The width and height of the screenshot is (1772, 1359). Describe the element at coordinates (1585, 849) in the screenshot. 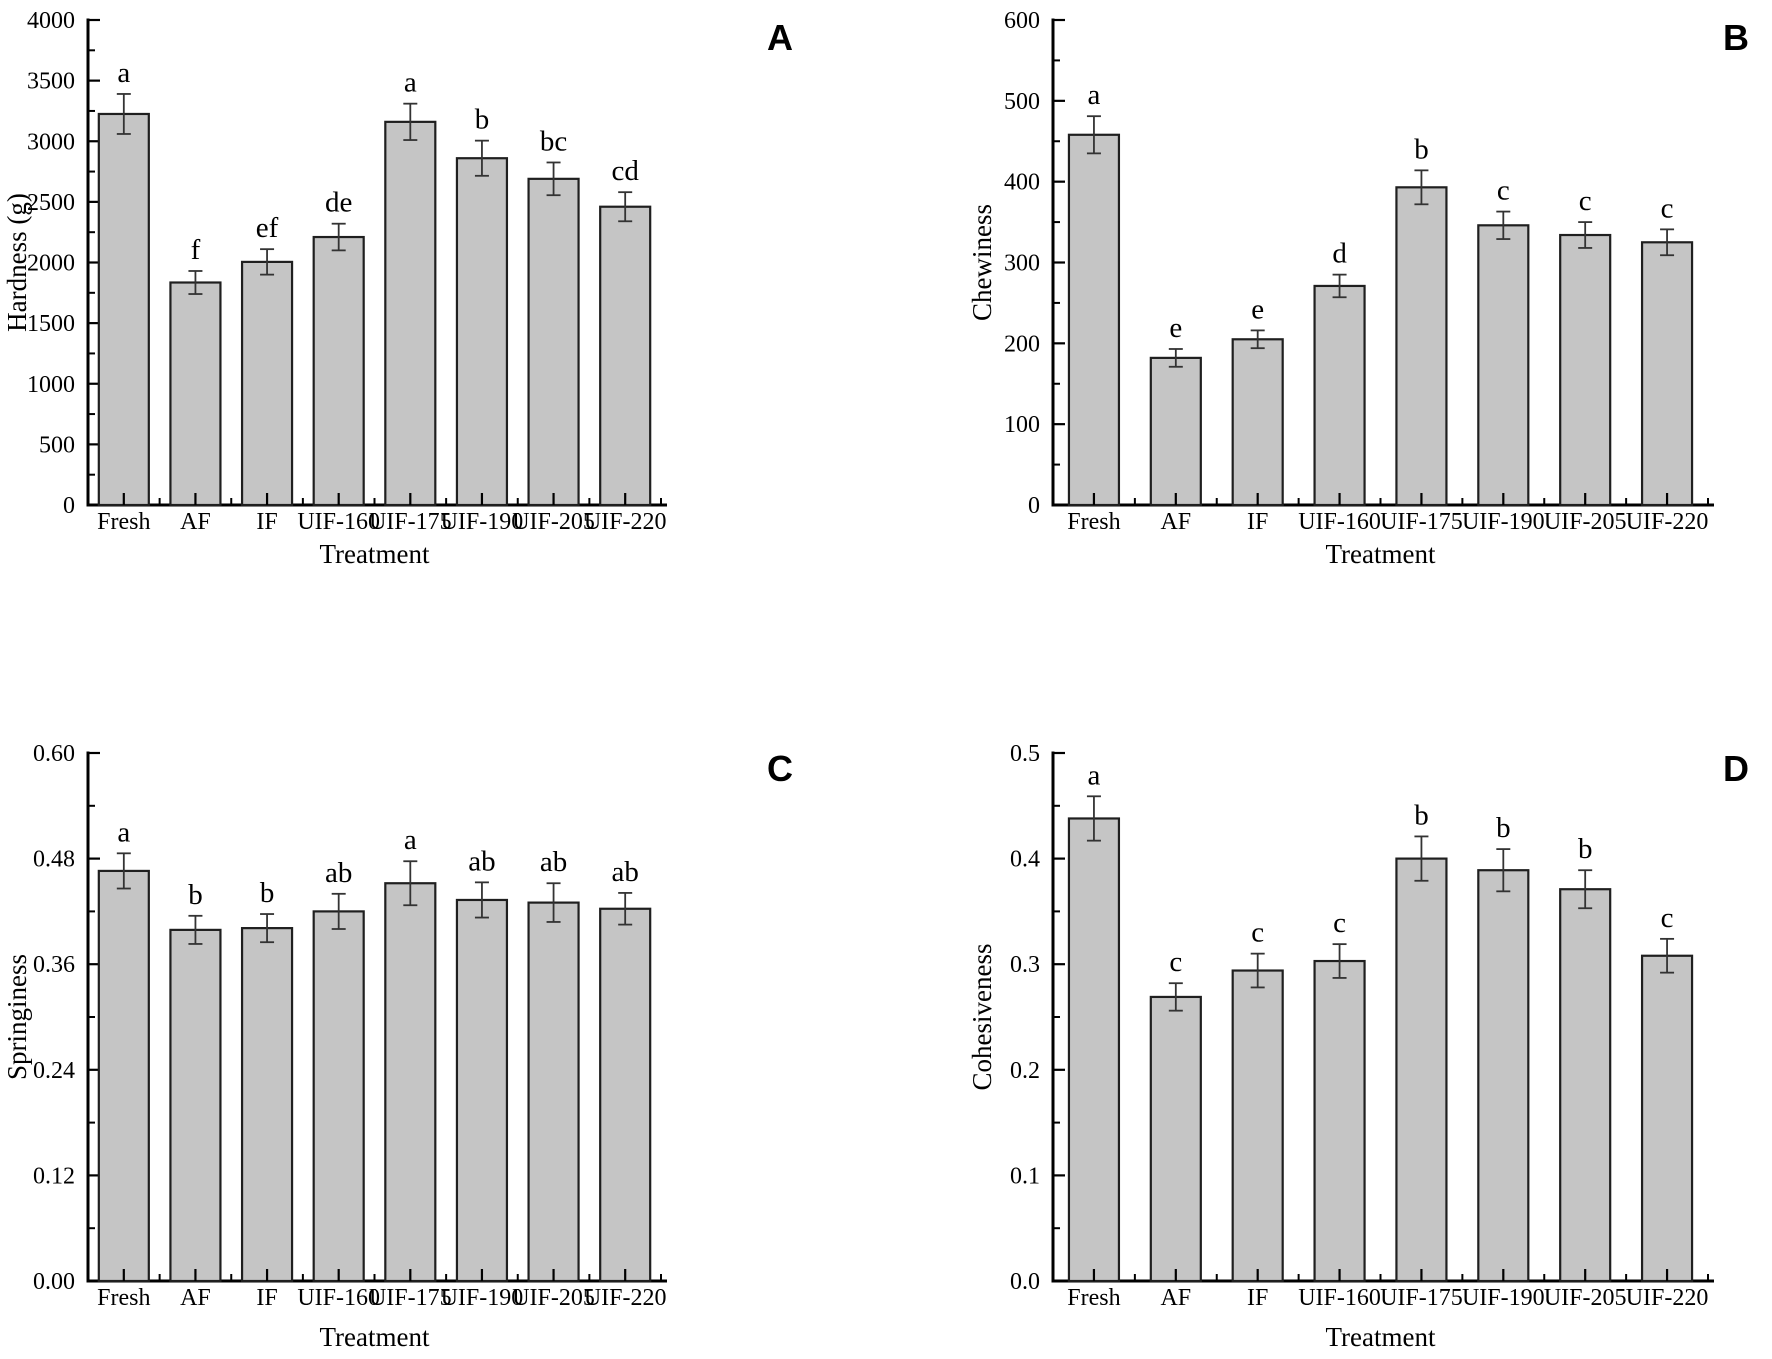

I see `sig-letter-UIF-205: b` at that location.